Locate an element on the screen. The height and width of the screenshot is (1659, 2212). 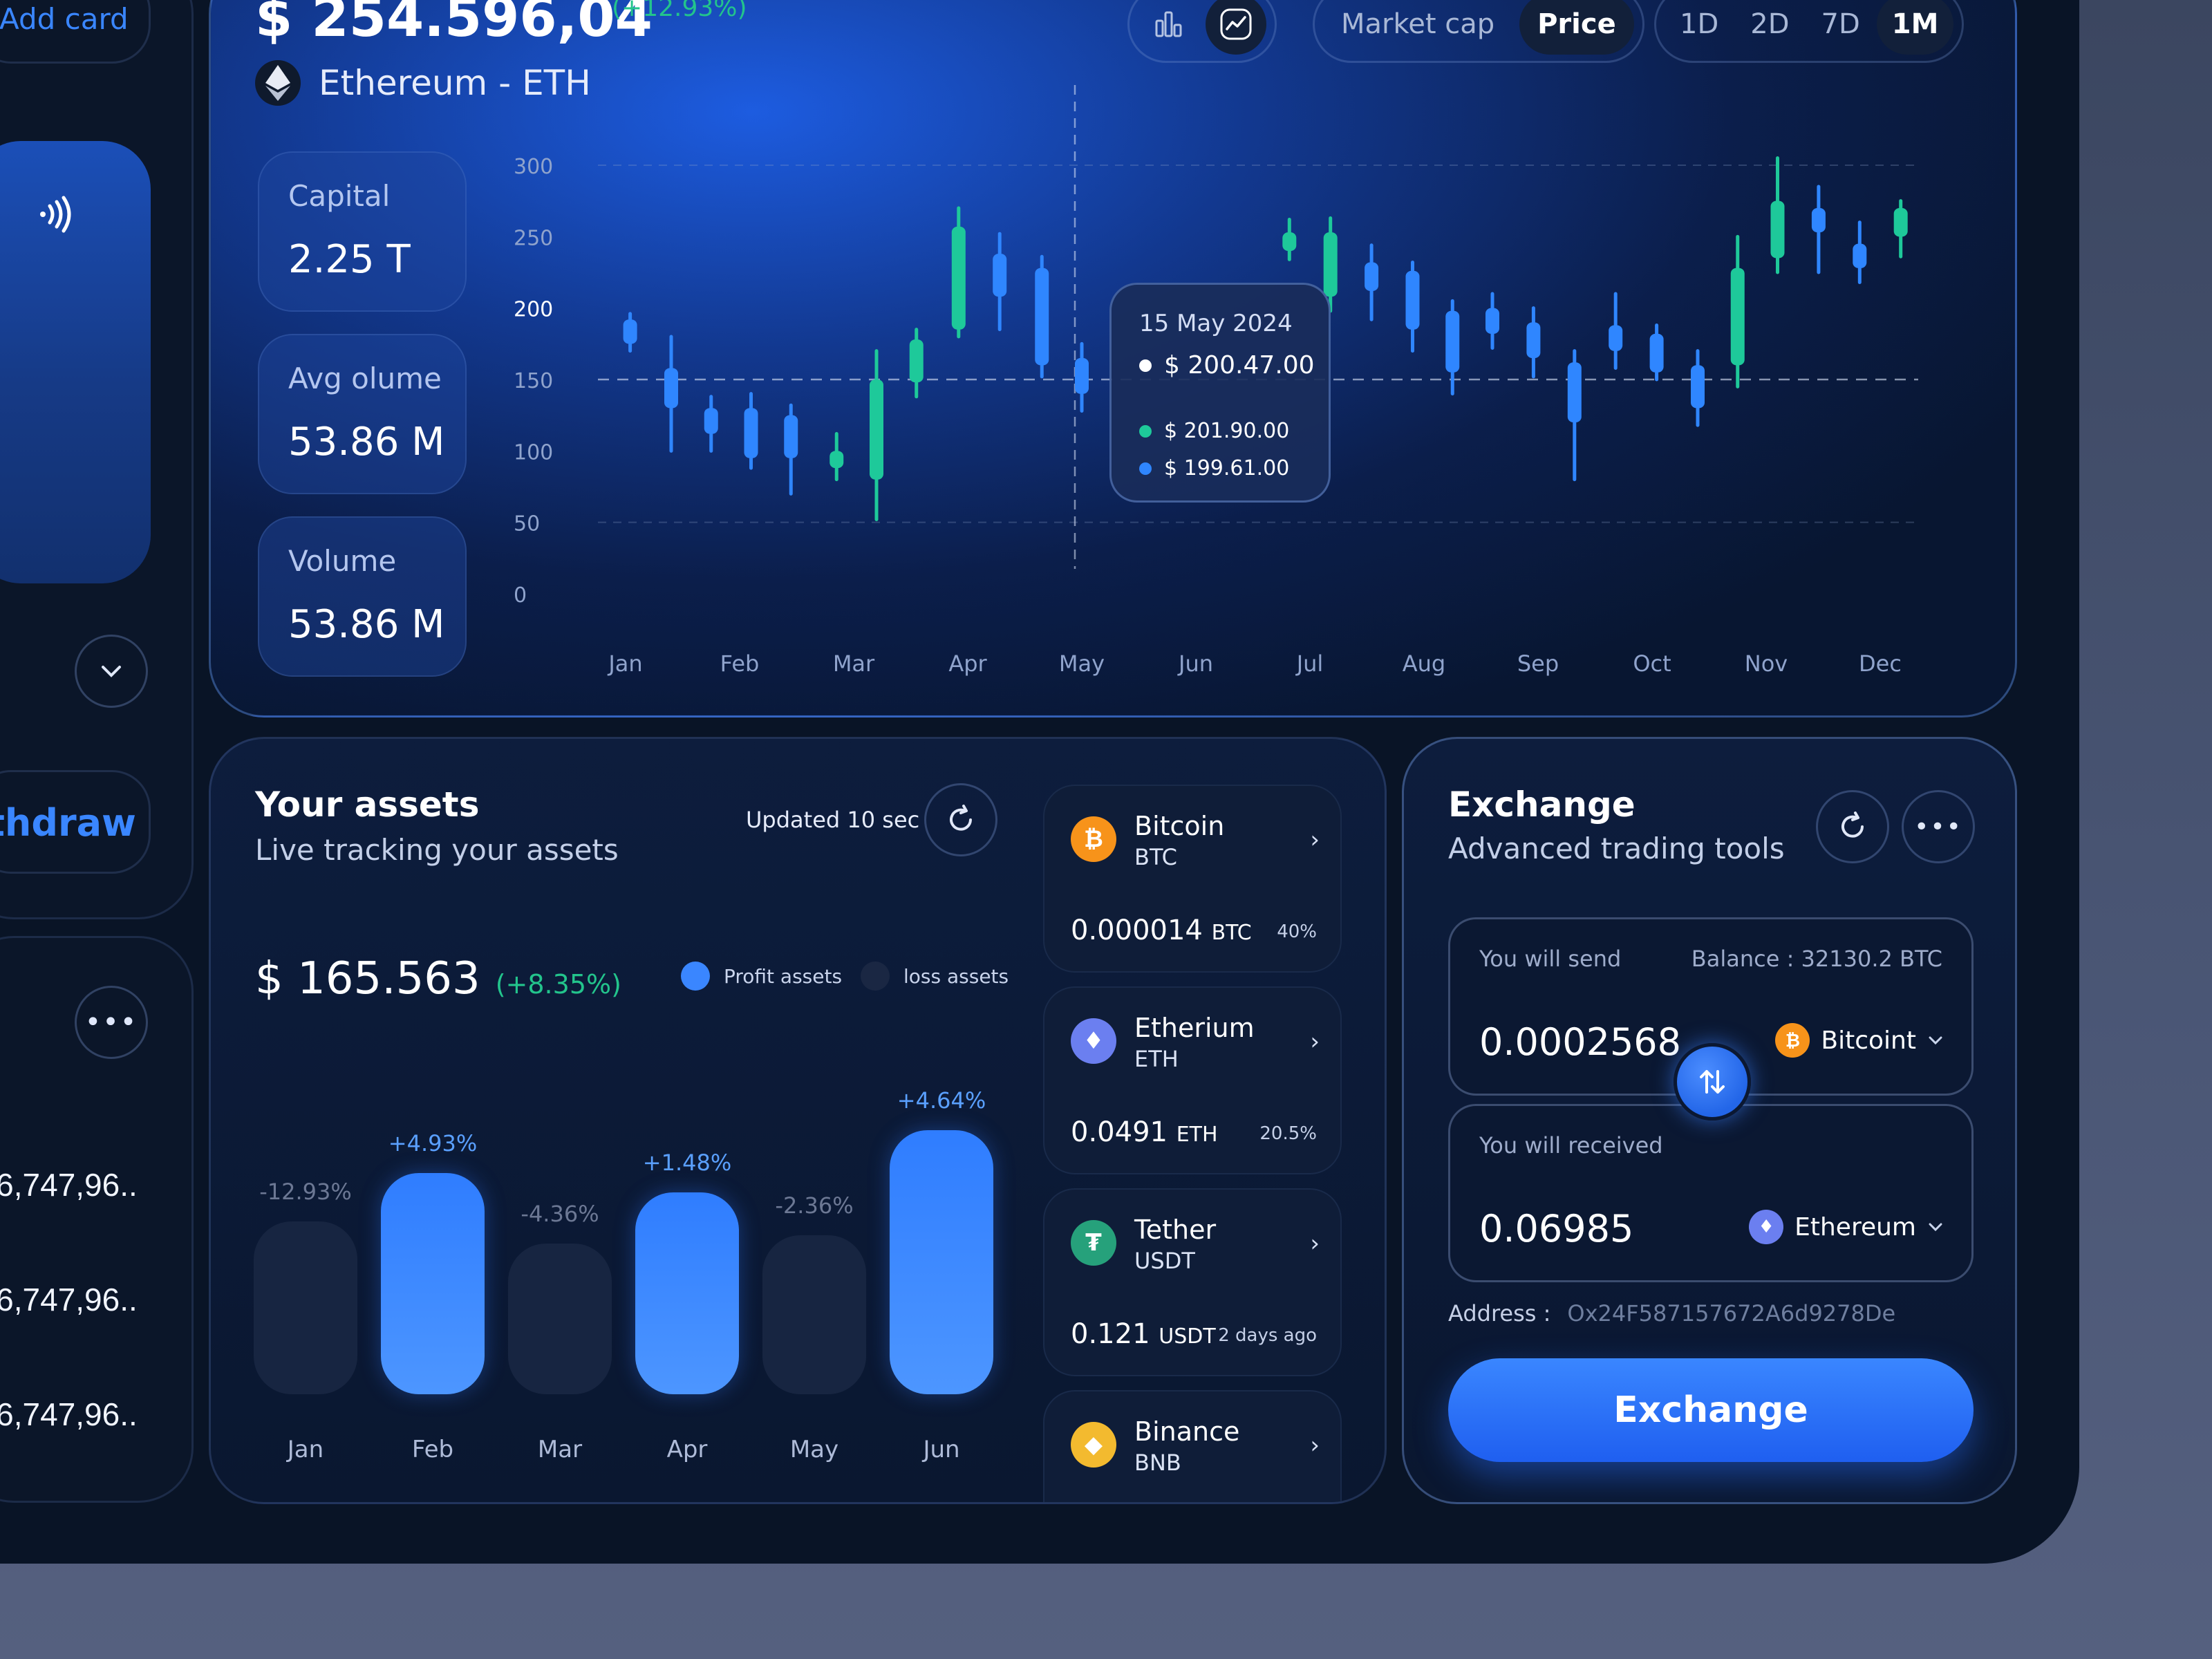
exchange-button: Exchange is located at coordinates (1711, 1410).